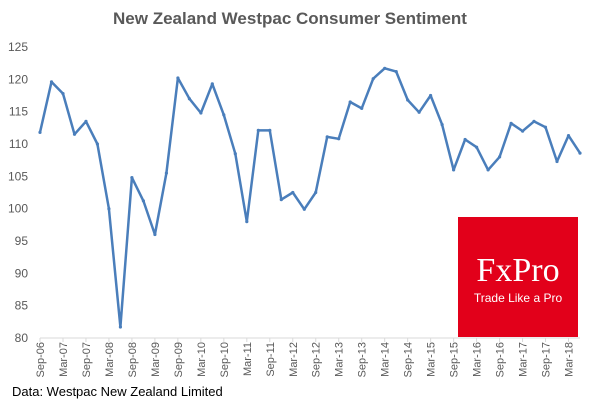 This screenshot has width=600, height=400. What do you see at coordinates (290, 18) in the screenshot?
I see `chart-title: New Zealand Westpac Consumer Sentiment` at bounding box center [290, 18].